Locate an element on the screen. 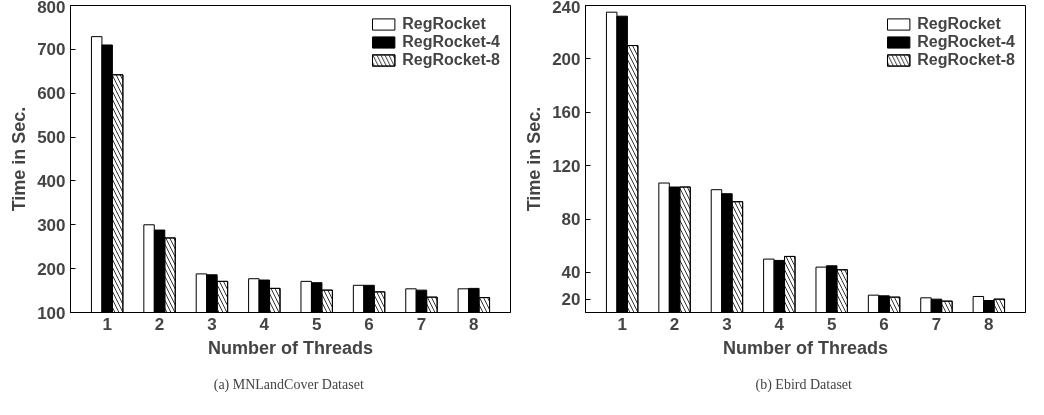 The width and height of the screenshot is (1044, 415). y-tick-label: 40 is located at coordinates (571, 273).